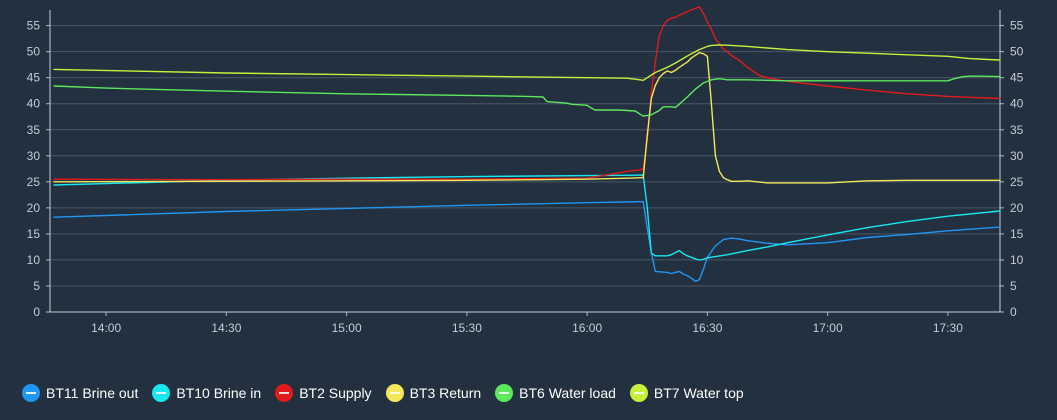 The height and width of the screenshot is (420, 1057). Describe the element at coordinates (34, 130) in the screenshot. I see `y-tick-label: 35` at that location.